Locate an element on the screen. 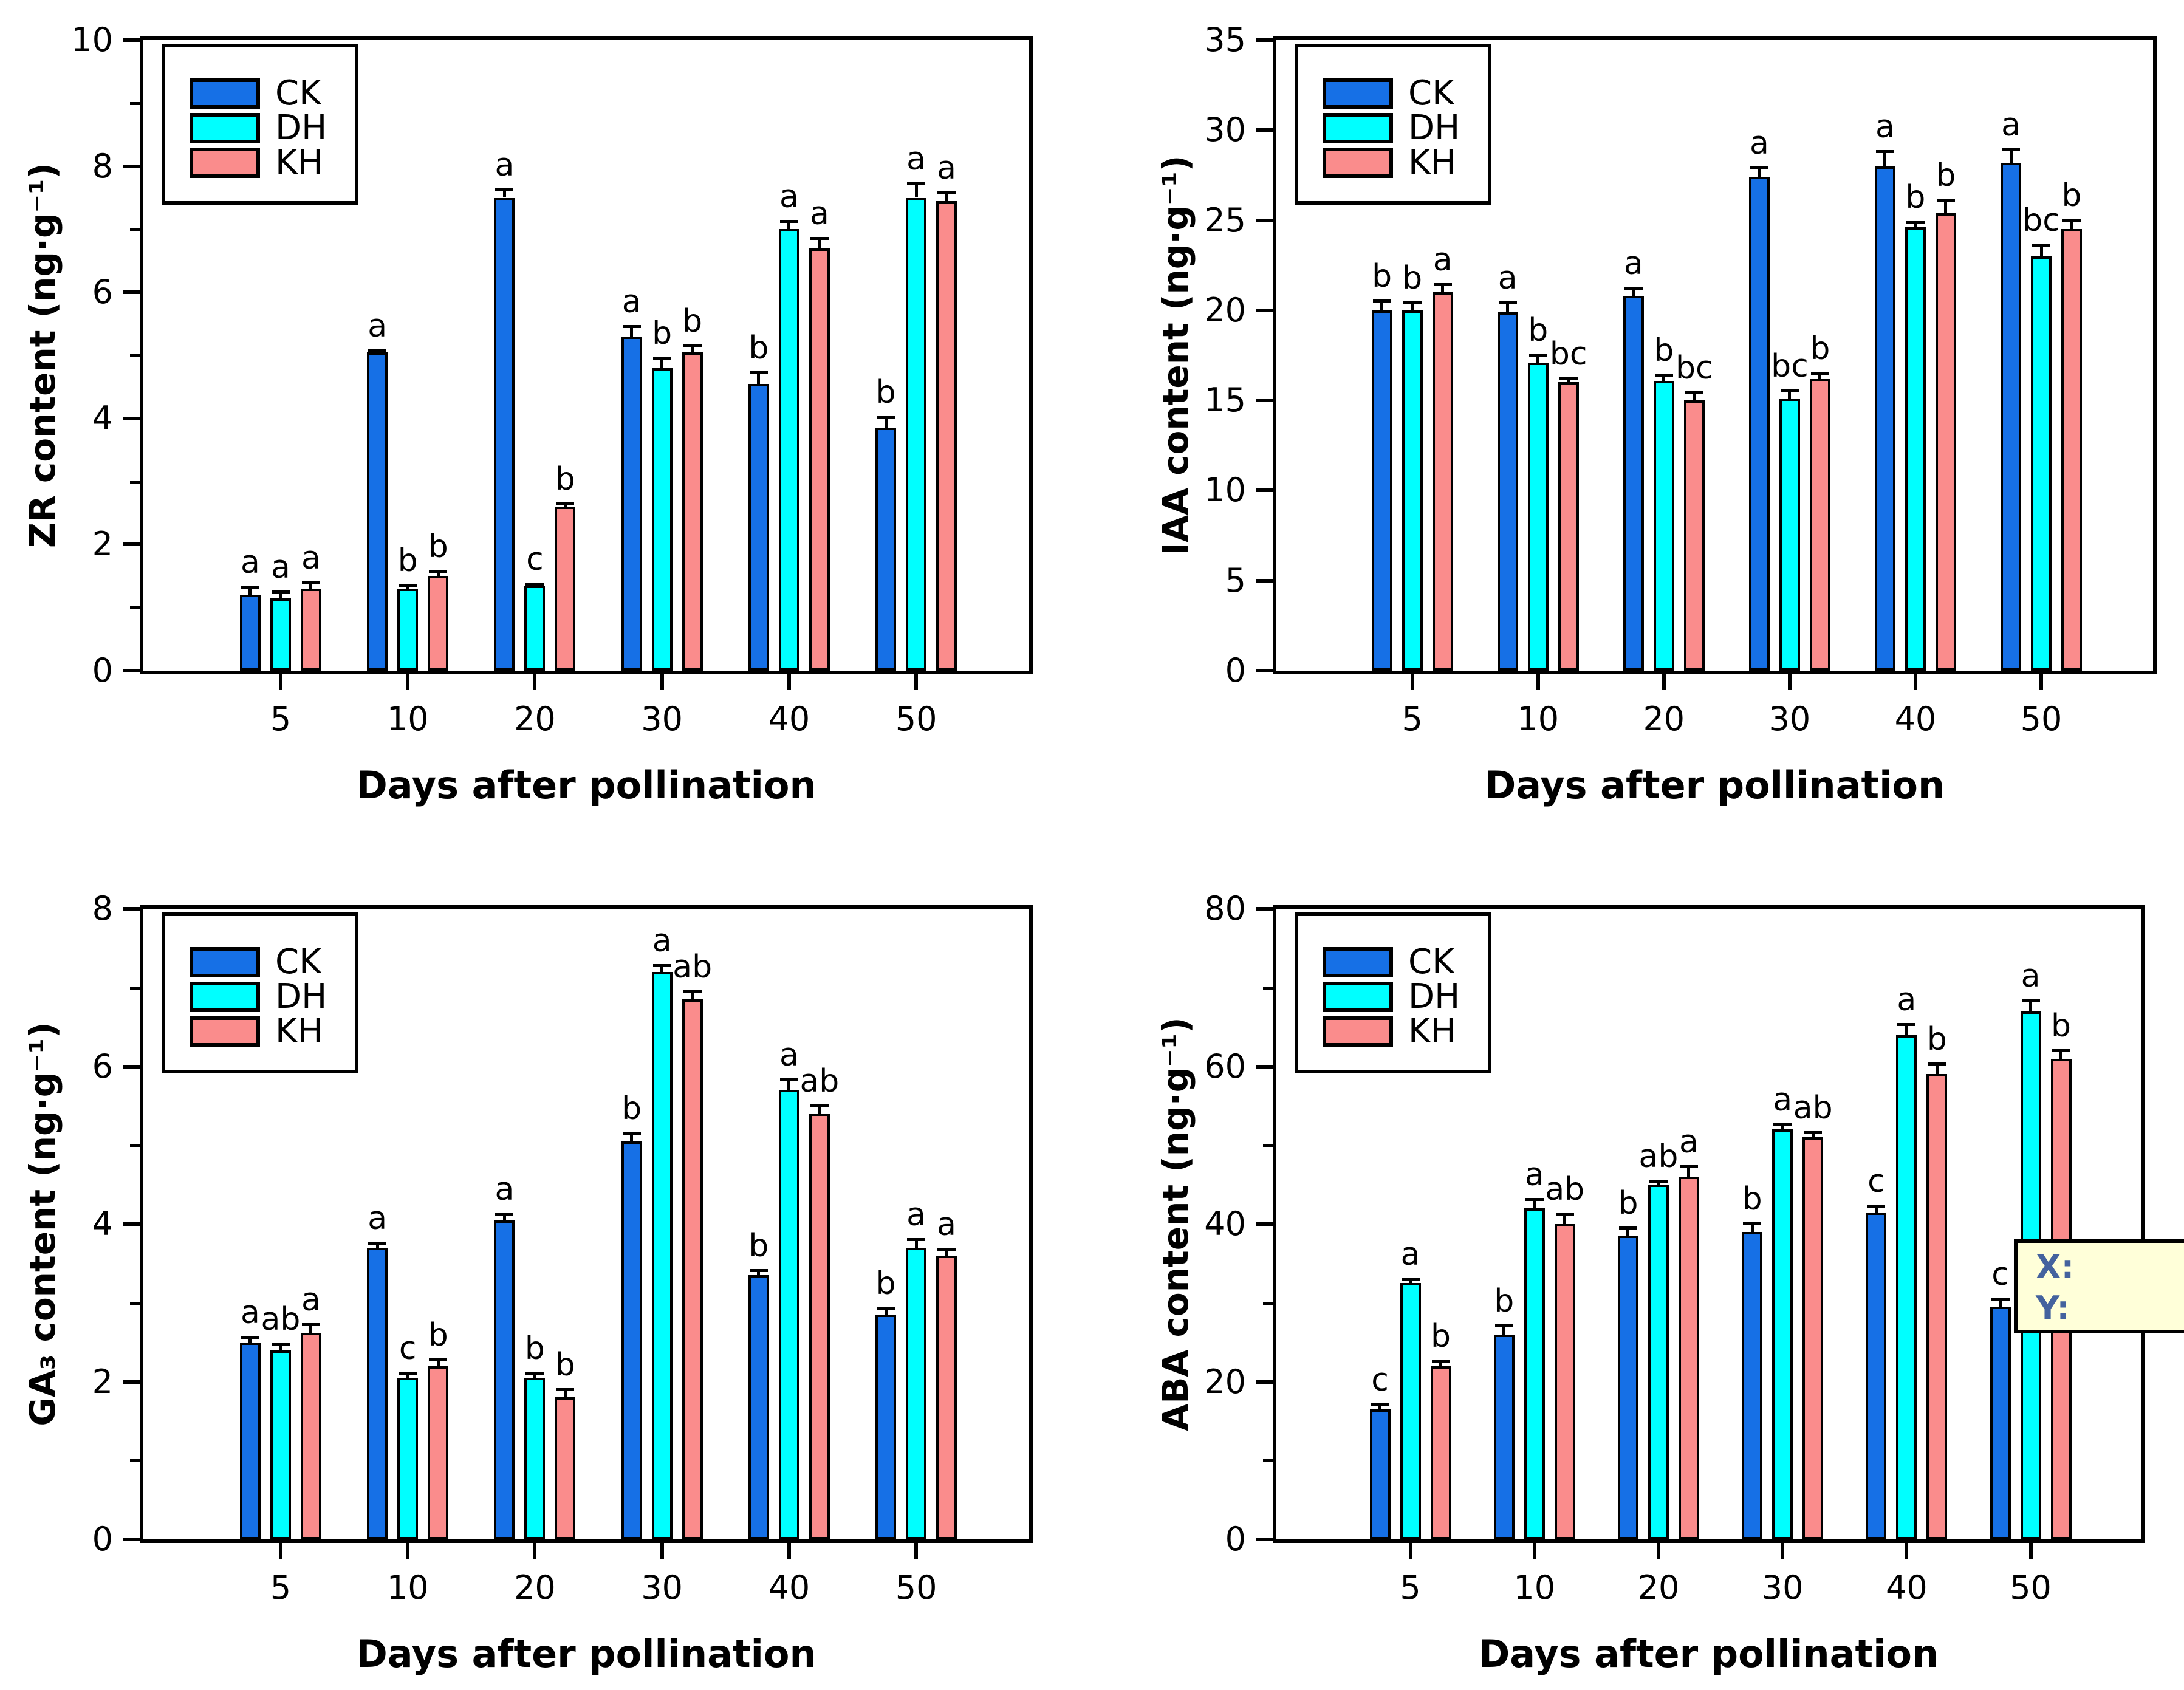  tooltip-y-label: Y: is located at coordinates (2053, 1308).